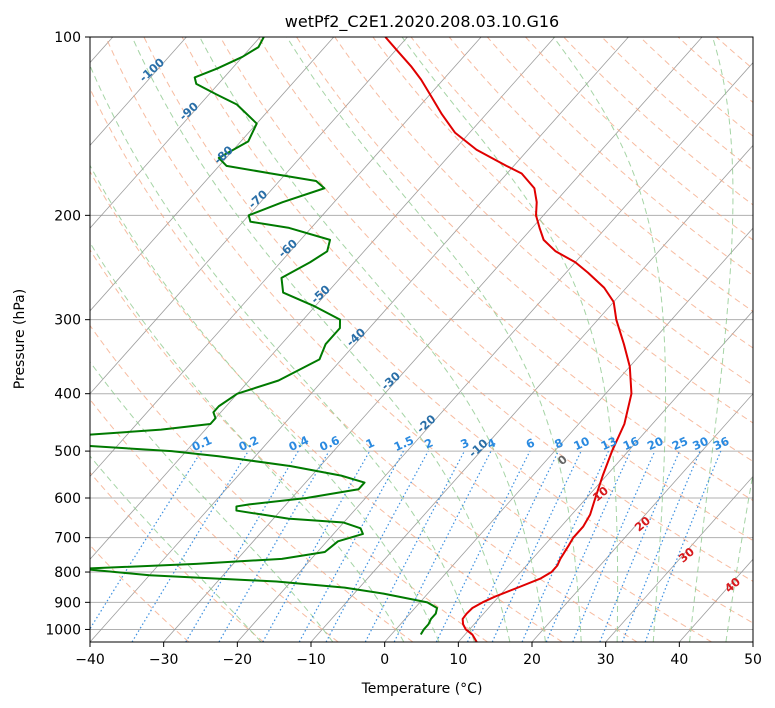 This screenshot has height=708, width=775. Describe the element at coordinates (67, 539) in the screenshot. I see `y-tick-label: 700` at that location.